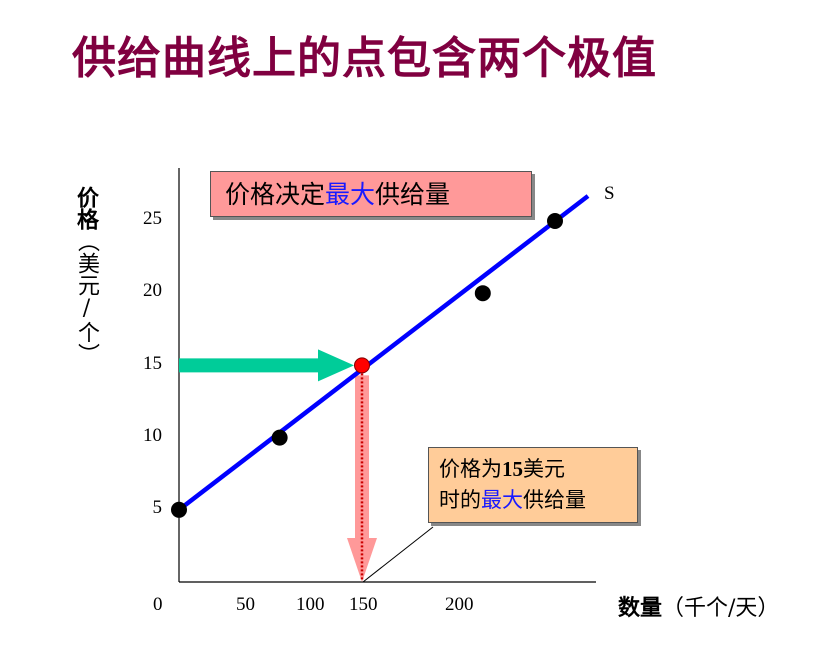  What do you see at coordinates (554, 500) in the screenshot?
I see `callout-bottom-text-4: 供给量` at bounding box center [554, 500].